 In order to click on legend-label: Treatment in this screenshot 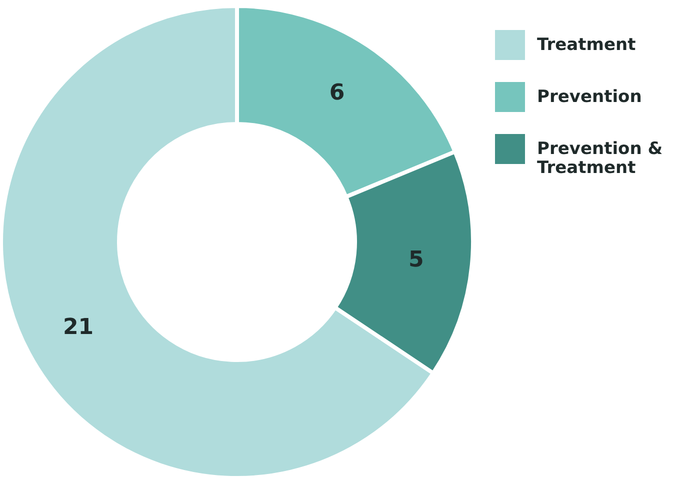, I will do `click(586, 45)`.